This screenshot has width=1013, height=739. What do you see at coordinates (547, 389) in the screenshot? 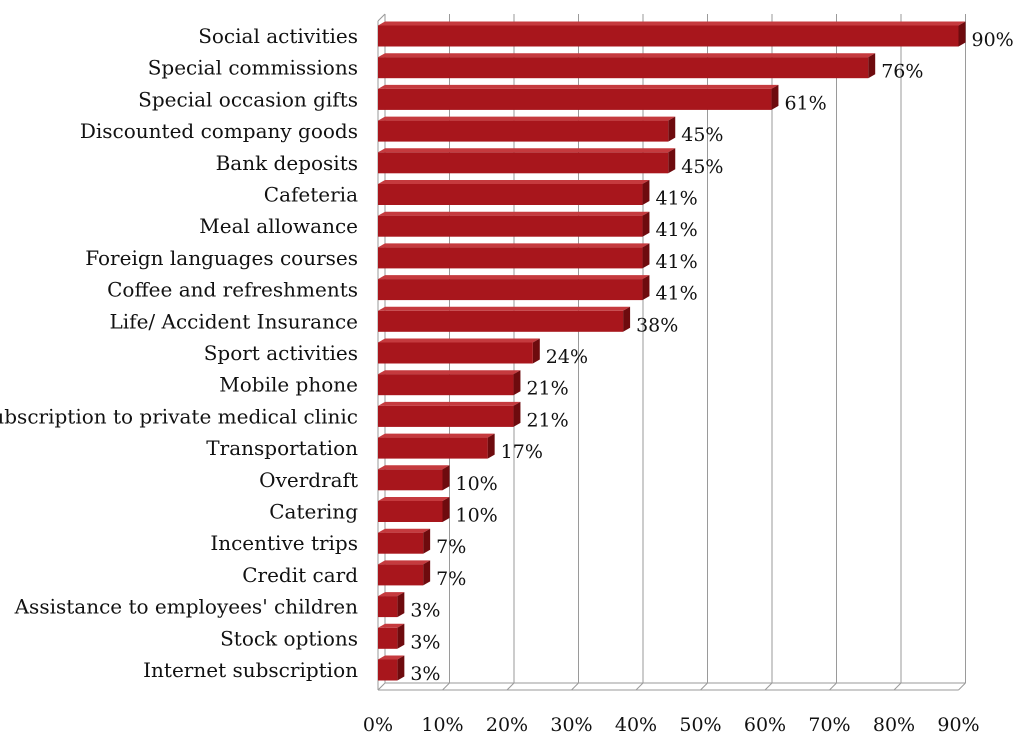
I see `value-label: 21%` at bounding box center [547, 389].